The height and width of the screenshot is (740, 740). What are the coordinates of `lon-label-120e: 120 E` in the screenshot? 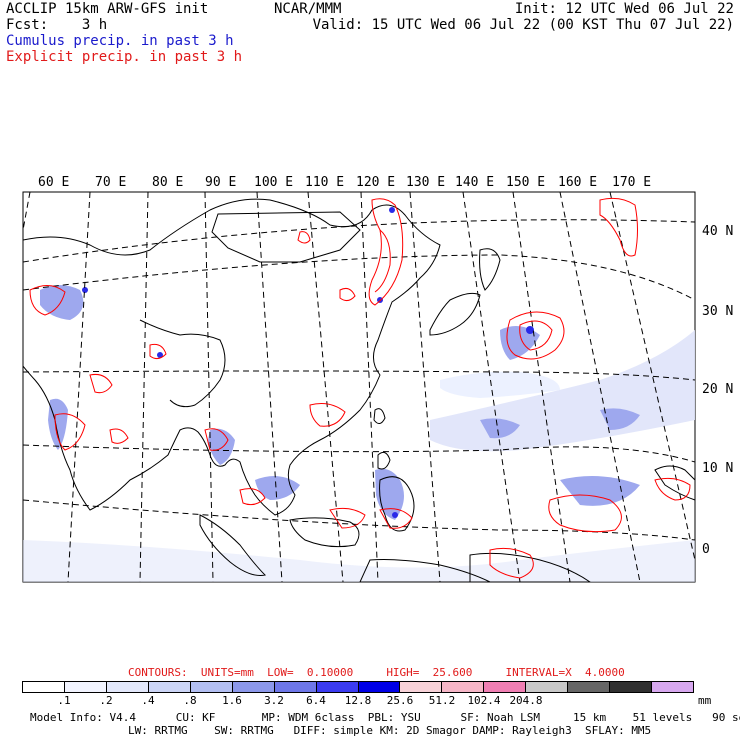 It's located at (375, 182).